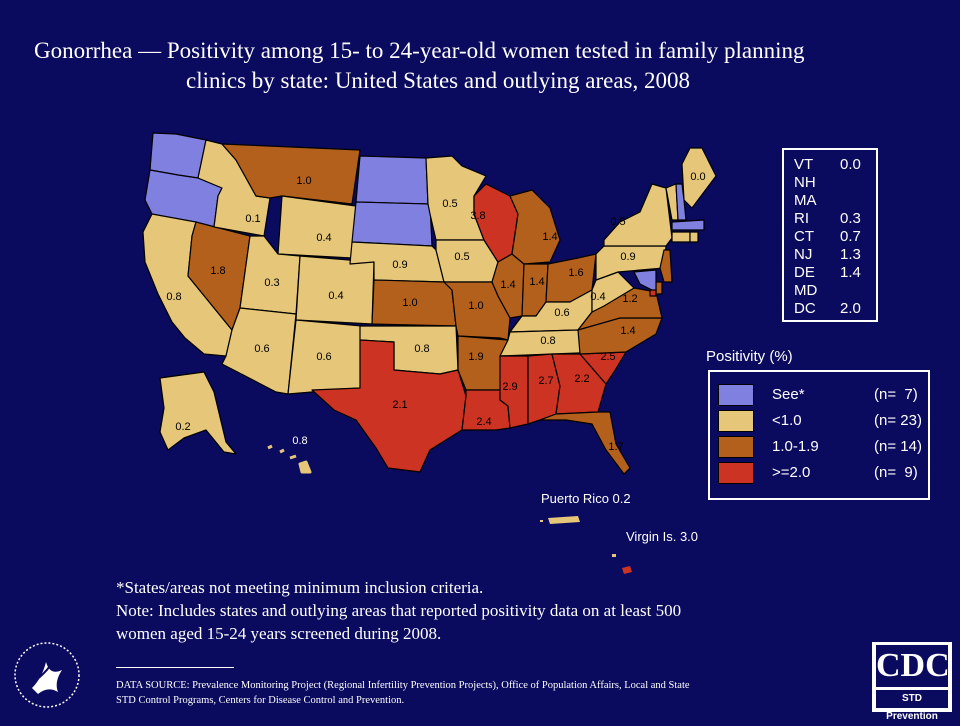 The width and height of the screenshot is (960, 726). I want to click on inset-state-value: 0.0, so click(850, 164).